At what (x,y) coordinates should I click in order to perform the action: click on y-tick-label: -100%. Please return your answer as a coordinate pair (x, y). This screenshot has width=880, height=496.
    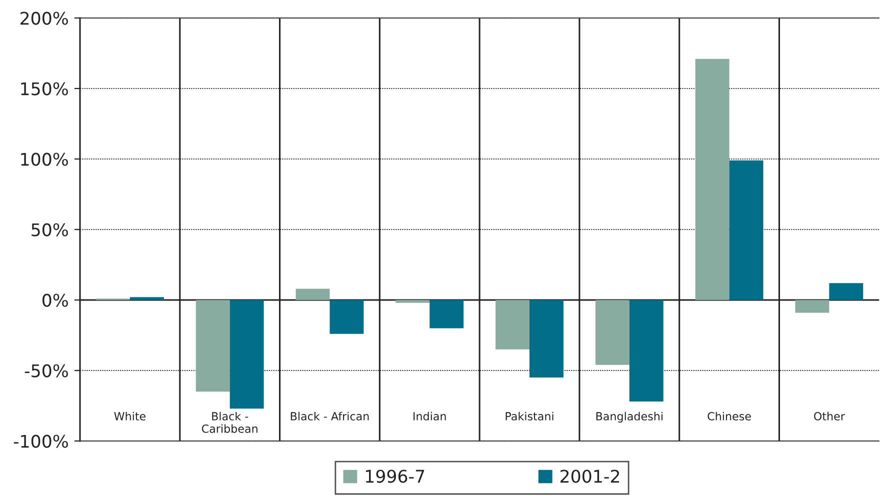
    Looking at the image, I should click on (41, 441).